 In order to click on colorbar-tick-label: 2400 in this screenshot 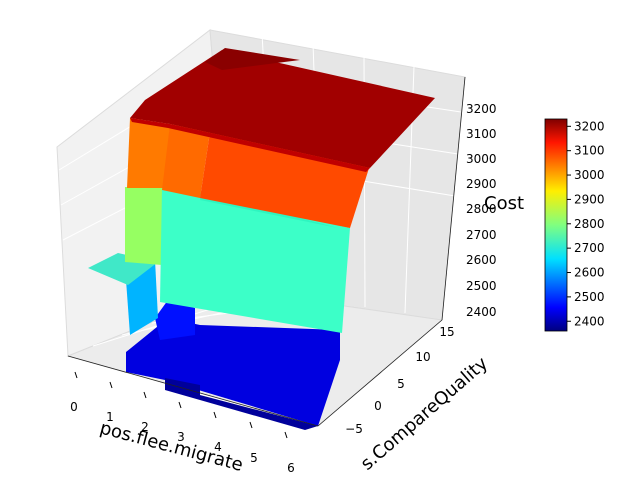, I will do `click(589, 321)`.